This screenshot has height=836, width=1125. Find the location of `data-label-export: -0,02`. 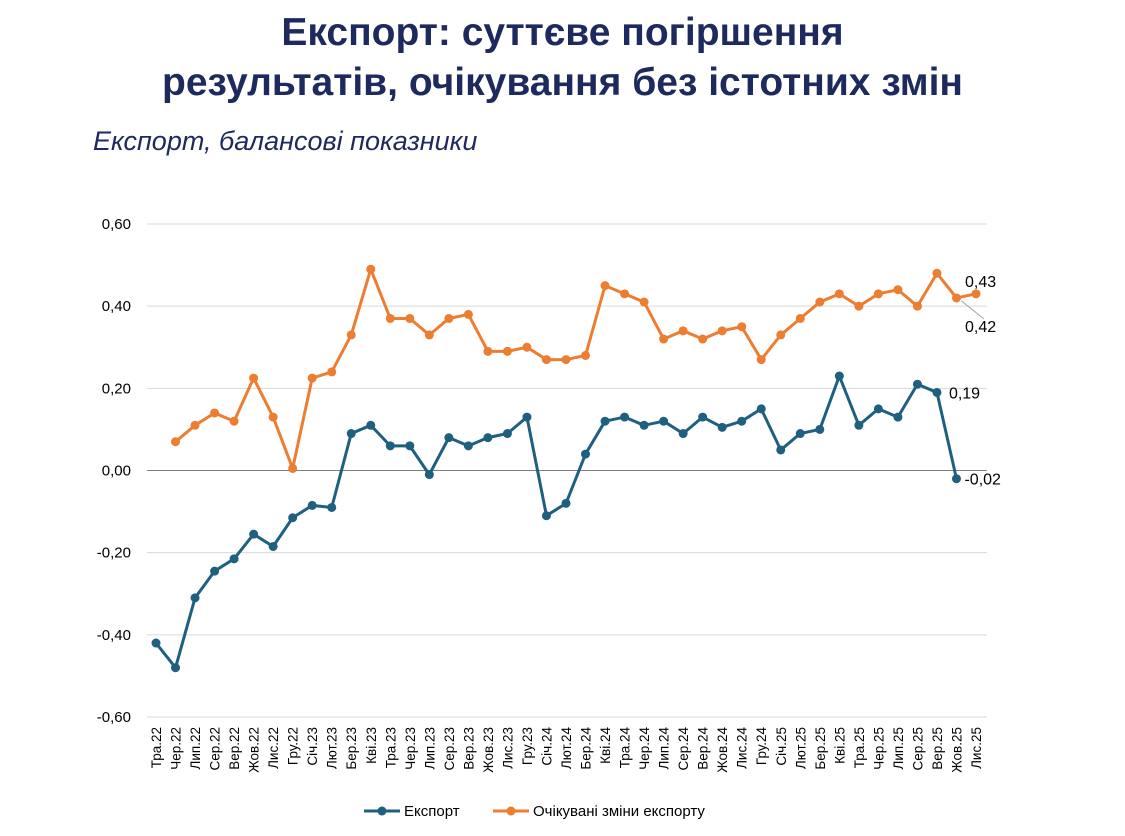

data-label-export: -0,02 is located at coordinates (982, 480).